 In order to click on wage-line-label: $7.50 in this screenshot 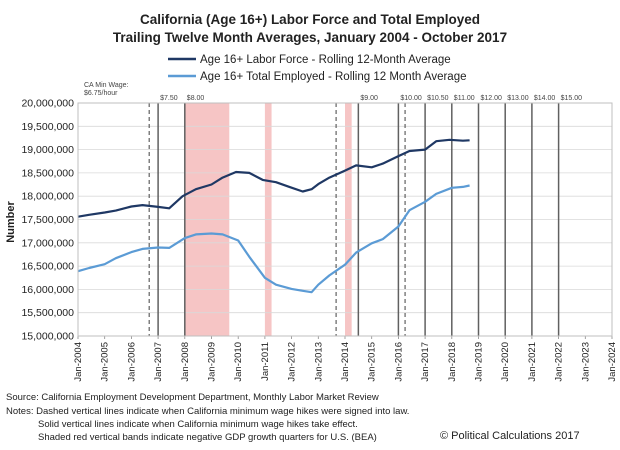, I will do `click(169, 98)`.